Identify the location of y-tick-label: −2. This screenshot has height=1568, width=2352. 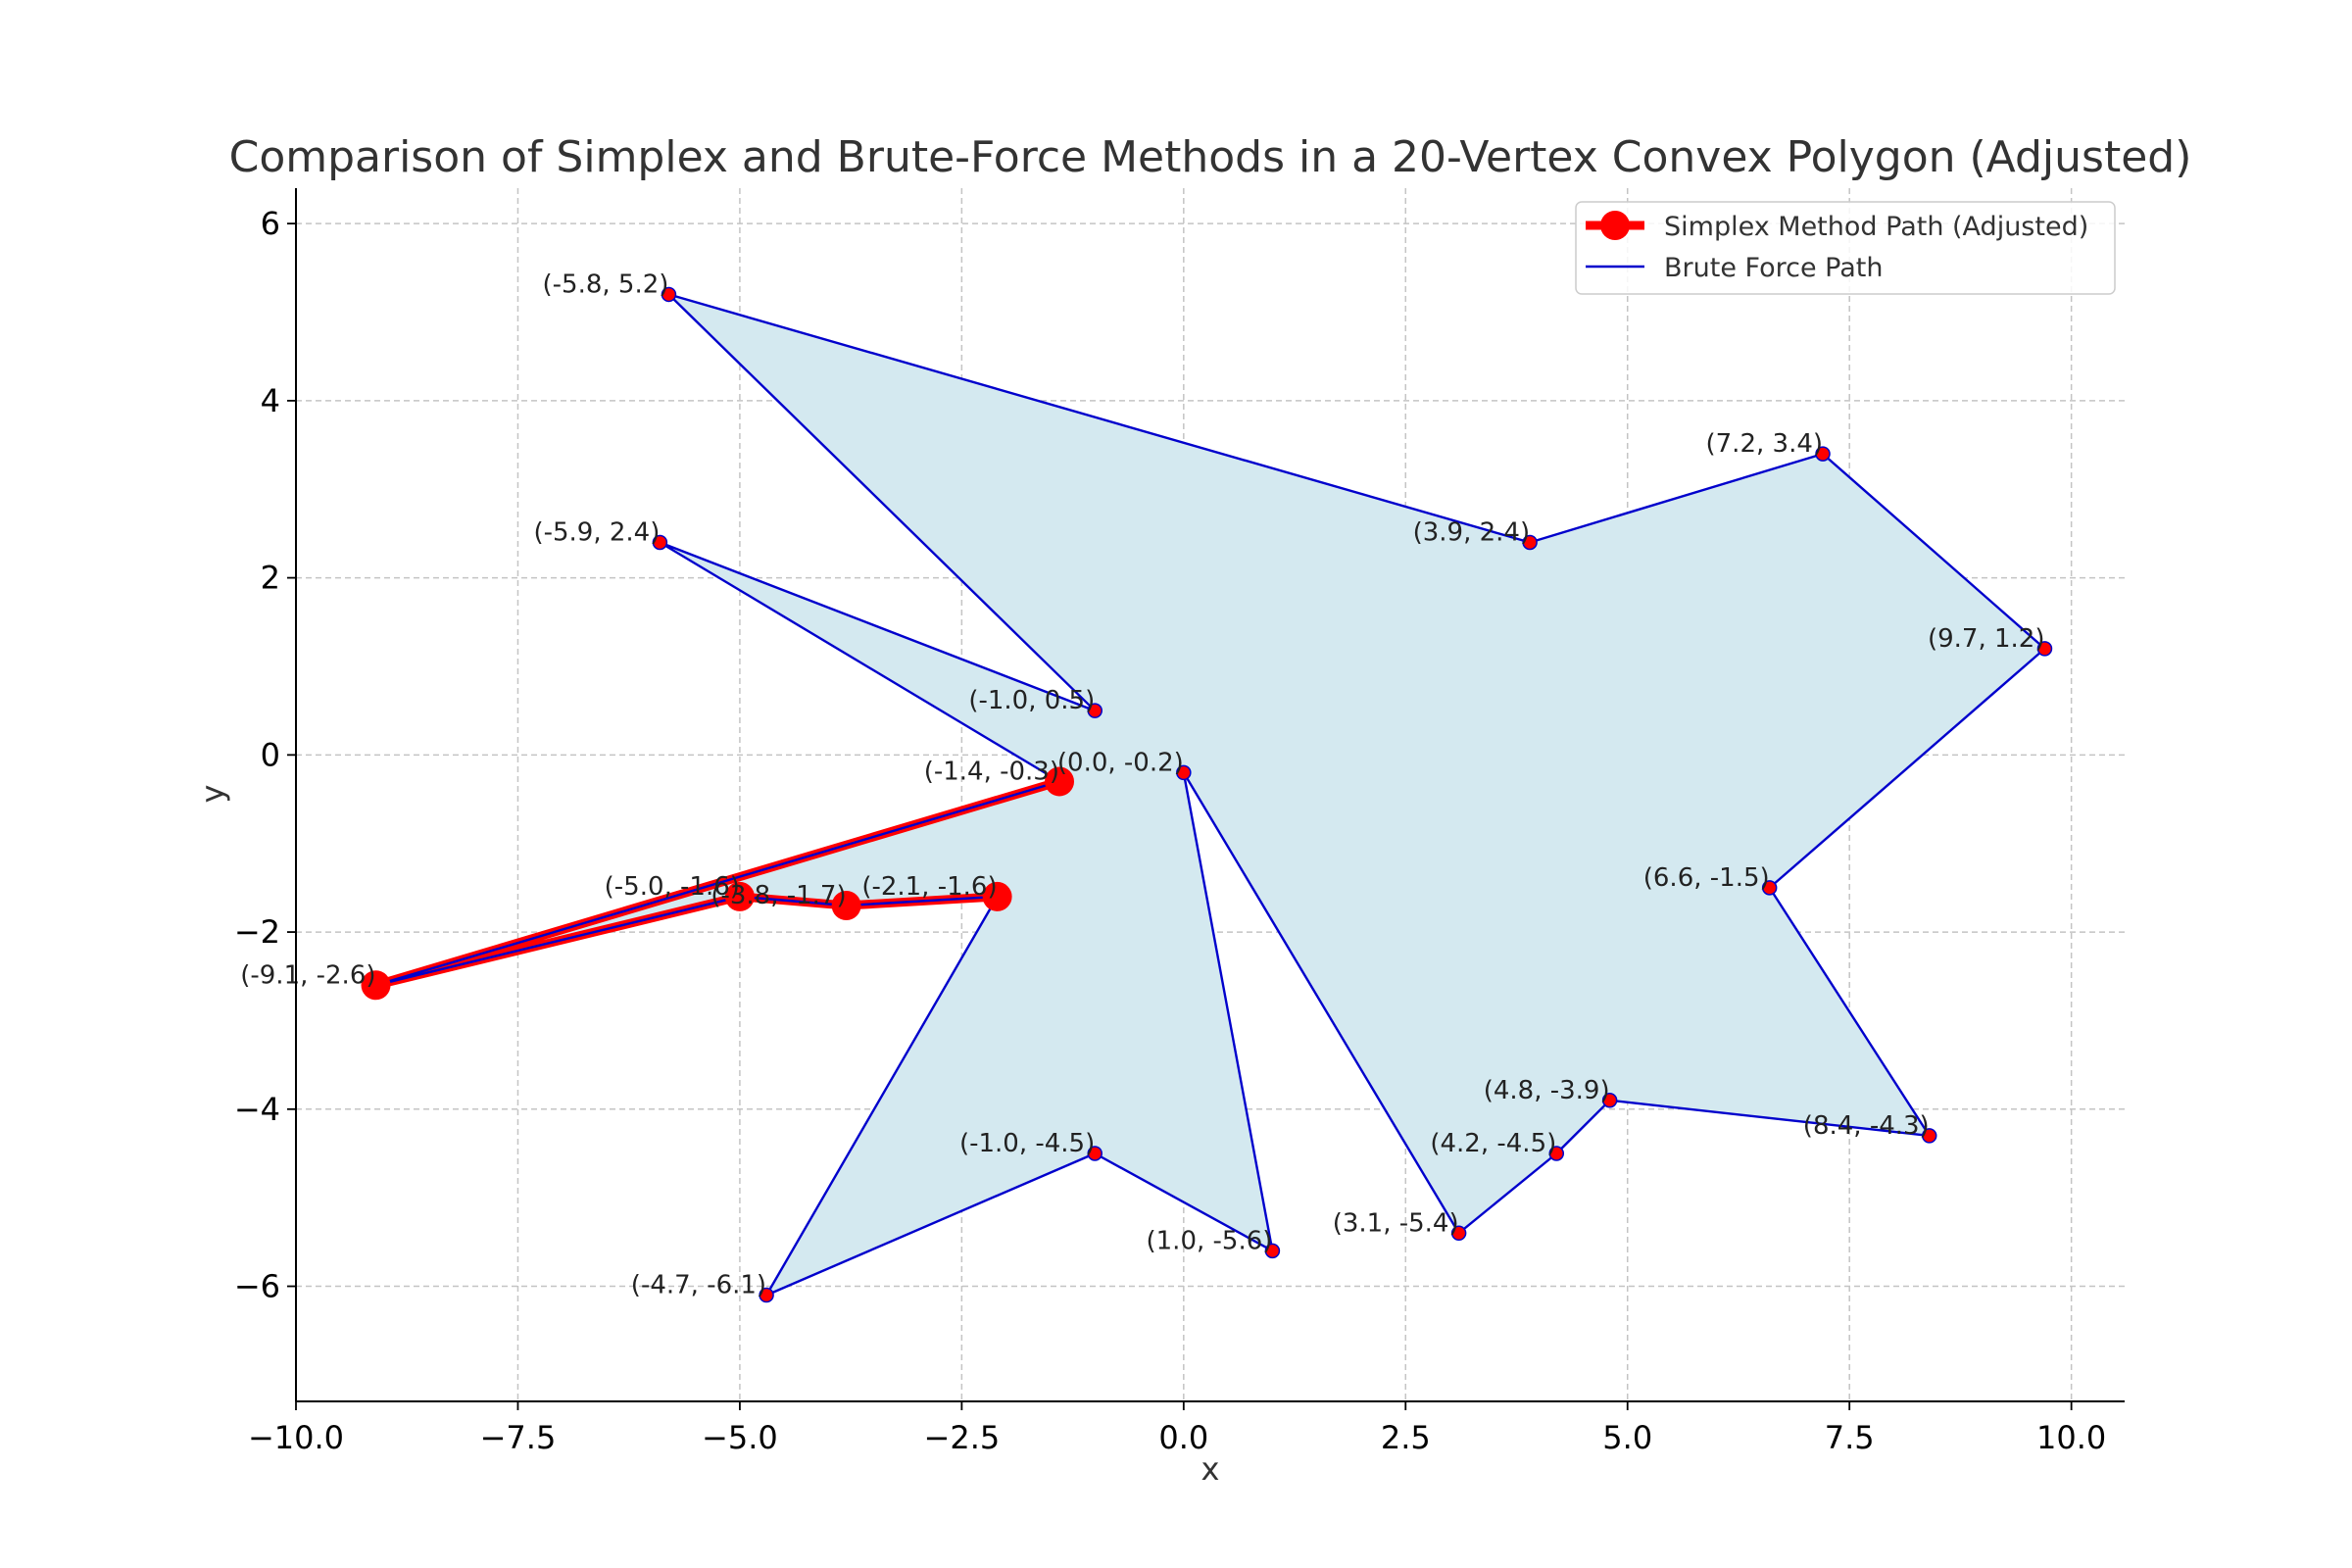
(257, 932).